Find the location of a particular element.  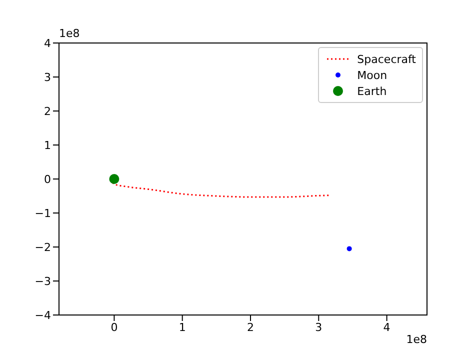

y-tick-label: 0 is located at coordinates (47, 179).